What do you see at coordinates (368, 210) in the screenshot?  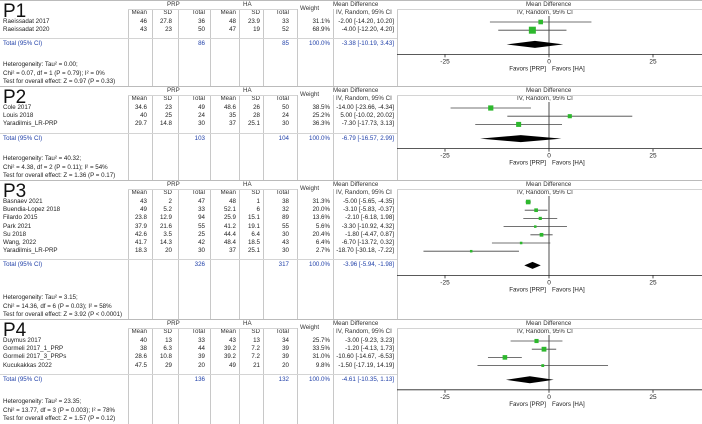 I see `ci-value: -3.10 [-5.83, -0.37]` at bounding box center [368, 210].